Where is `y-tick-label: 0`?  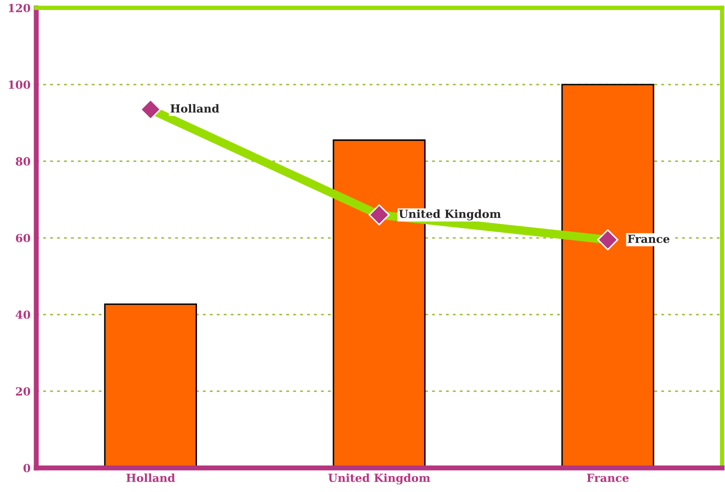
y-tick-label: 0 is located at coordinates (26, 468).